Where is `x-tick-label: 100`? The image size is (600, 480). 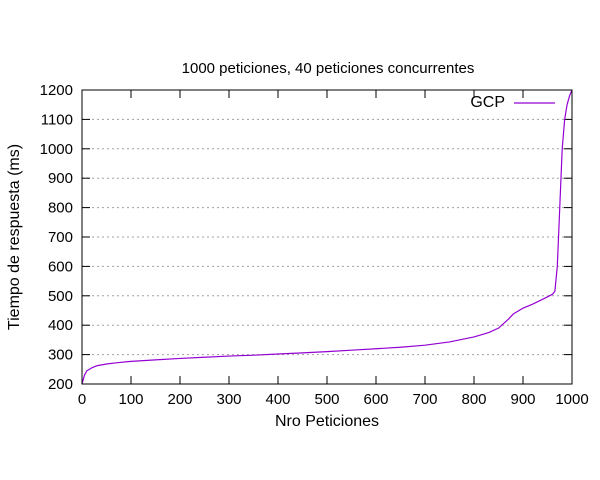 x-tick-label: 100 is located at coordinates (130, 399).